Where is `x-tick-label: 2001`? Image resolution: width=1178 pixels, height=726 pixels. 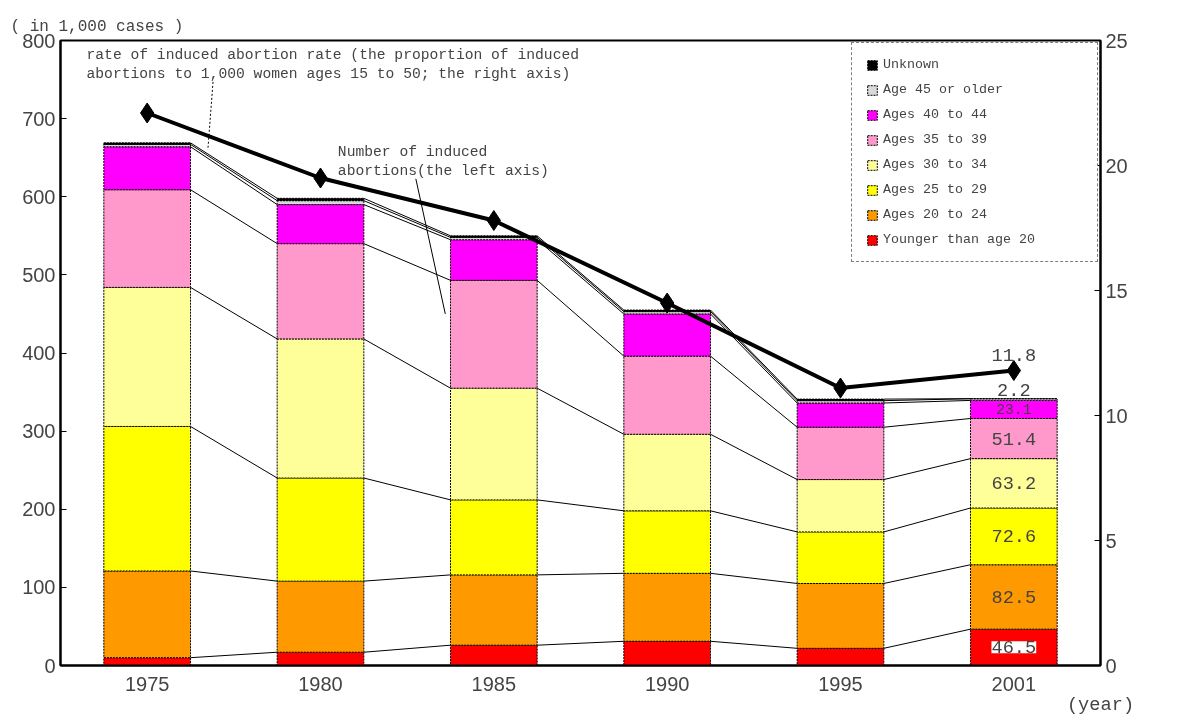
x-tick-label: 2001 is located at coordinates (1014, 683).